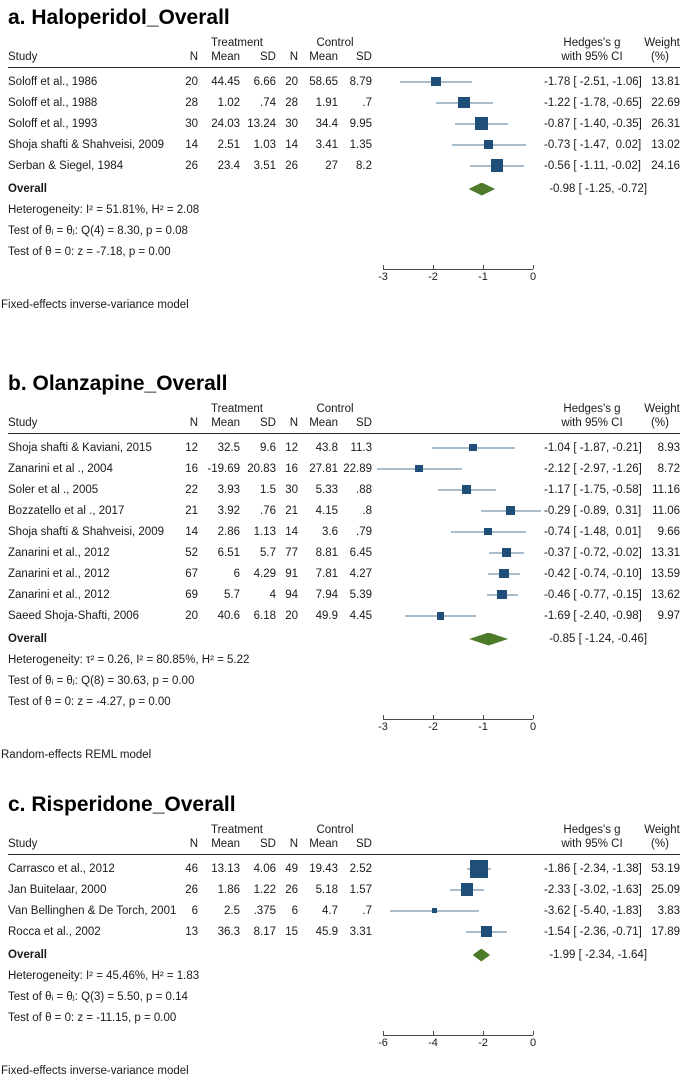 Image resolution: width=685 pixels, height=1077 pixels. I want to click on control-sd-label: SD, so click(364, 423).